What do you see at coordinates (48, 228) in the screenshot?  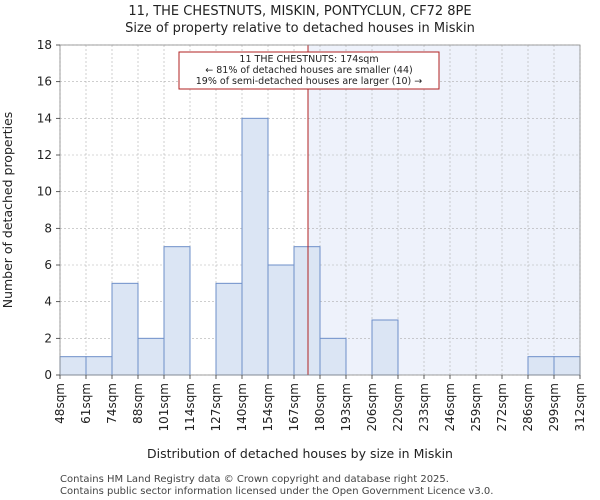 I see `y-tick-label: 8` at bounding box center [48, 228].